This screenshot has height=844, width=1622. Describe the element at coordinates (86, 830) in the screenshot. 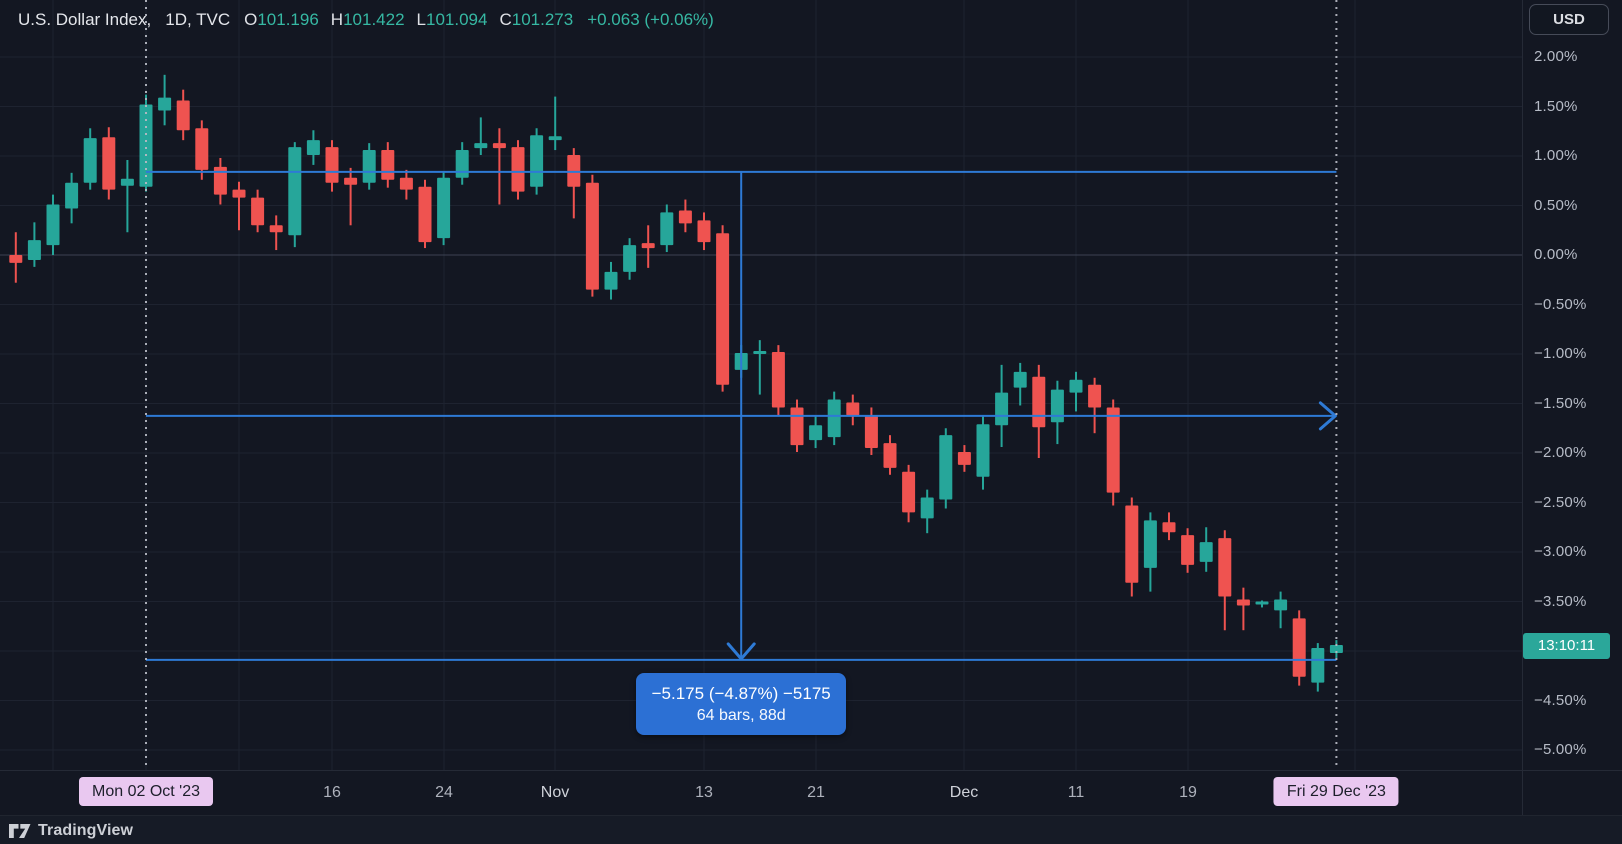

I see `tradingview-logo-text: TradingView` at that location.